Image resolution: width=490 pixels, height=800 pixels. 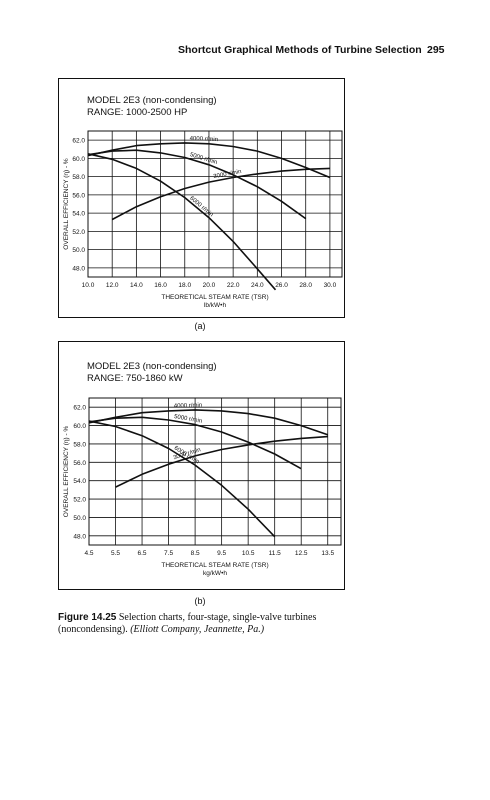 What do you see at coordinates (220, 194) in the screenshot?
I see `chart-a-series-3-line` at bounding box center [220, 194].